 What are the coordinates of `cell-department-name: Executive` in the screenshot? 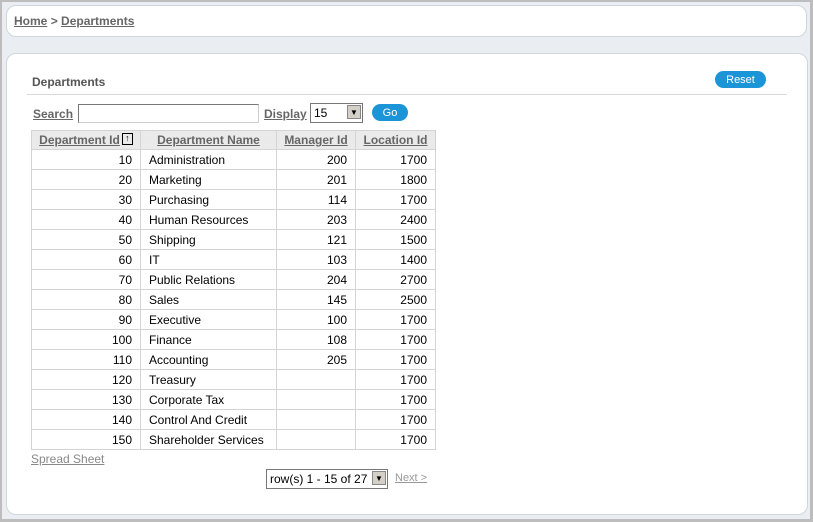 It's located at (208, 319).